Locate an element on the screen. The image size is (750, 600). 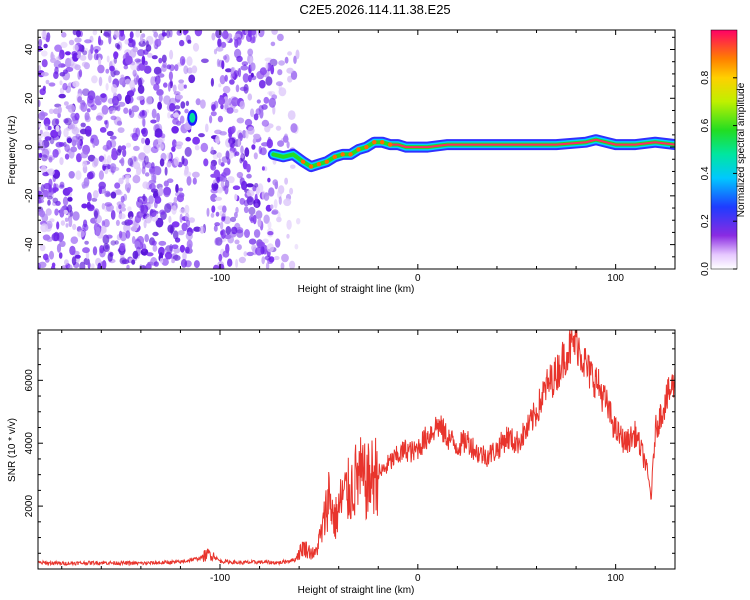
y-tick-label: 2000 is located at coordinates (29, 506).